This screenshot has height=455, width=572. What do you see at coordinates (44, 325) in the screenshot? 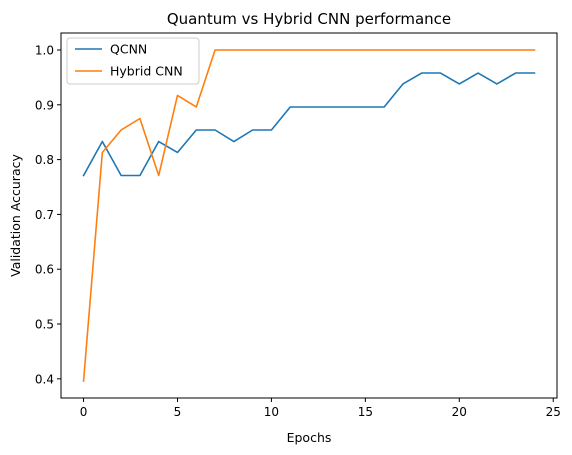
I see `y-tick-label: 0.5` at bounding box center [44, 325].